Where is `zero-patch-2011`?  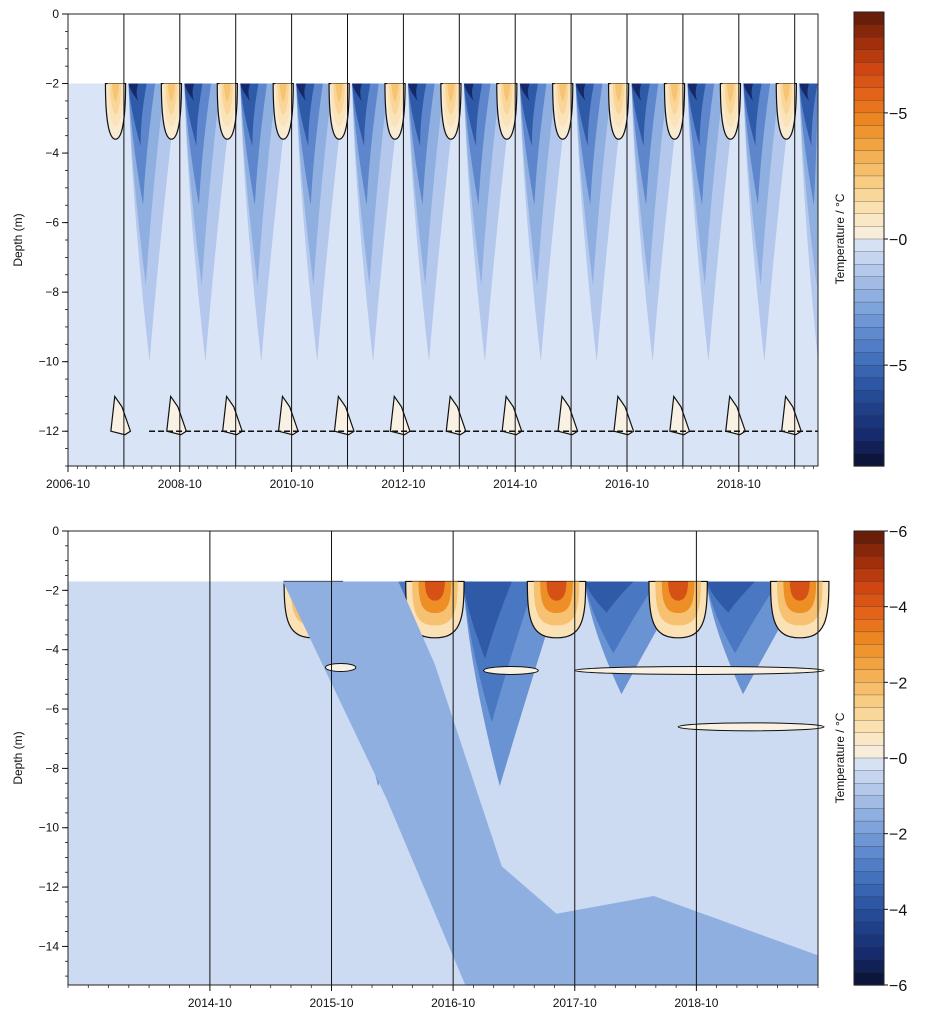 zero-patch-2011 is located at coordinates (344, 415).